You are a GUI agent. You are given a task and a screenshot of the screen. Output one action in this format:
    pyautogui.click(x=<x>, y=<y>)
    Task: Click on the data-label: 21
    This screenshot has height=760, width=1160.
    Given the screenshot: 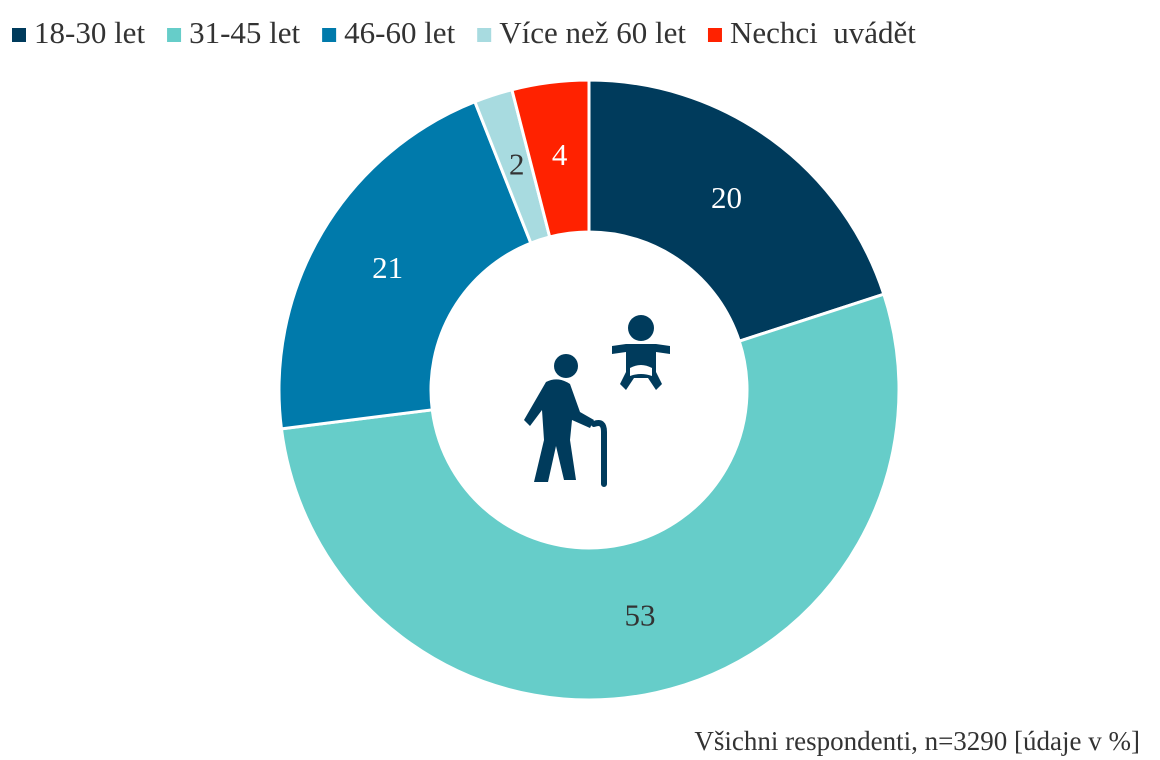 What is the action you would take?
    pyautogui.click(x=387, y=267)
    